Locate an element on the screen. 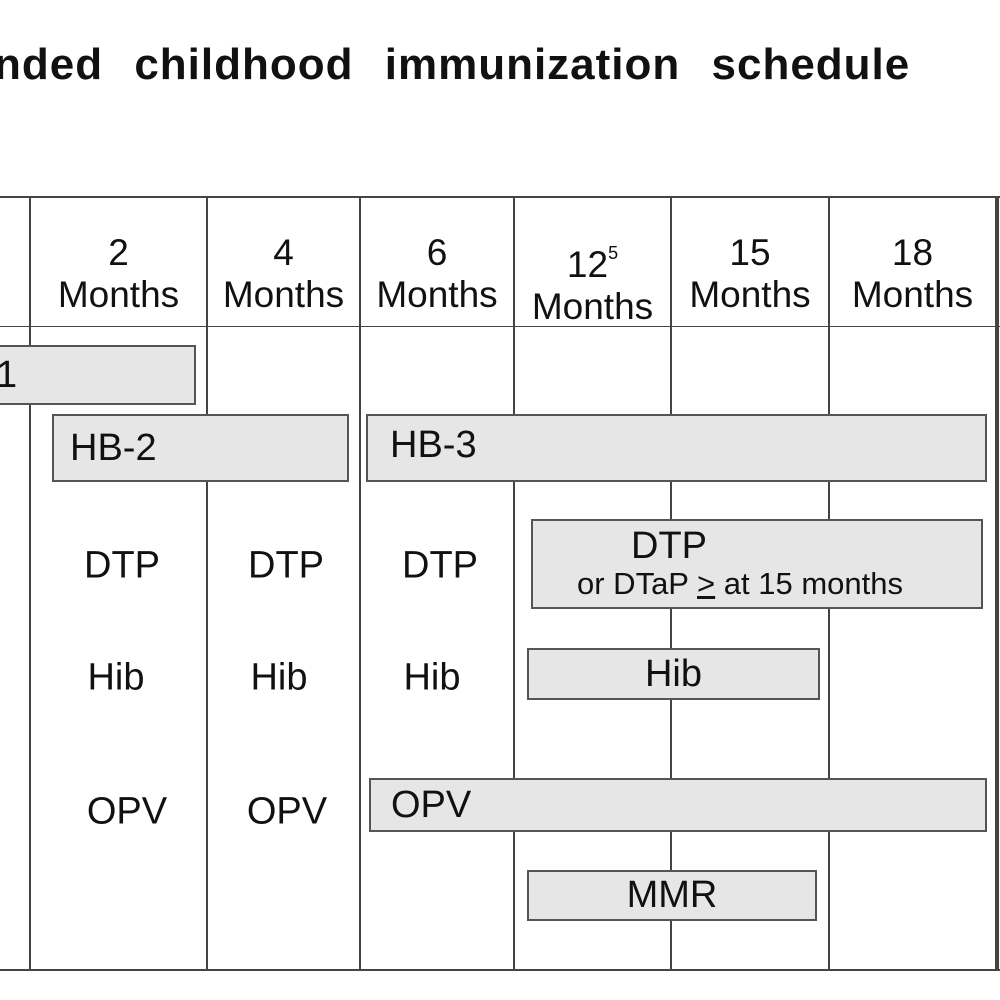 The height and width of the screenshot is (1000, 1000). title: nded childhood immunization schedule is located at coordinates (455, 64).